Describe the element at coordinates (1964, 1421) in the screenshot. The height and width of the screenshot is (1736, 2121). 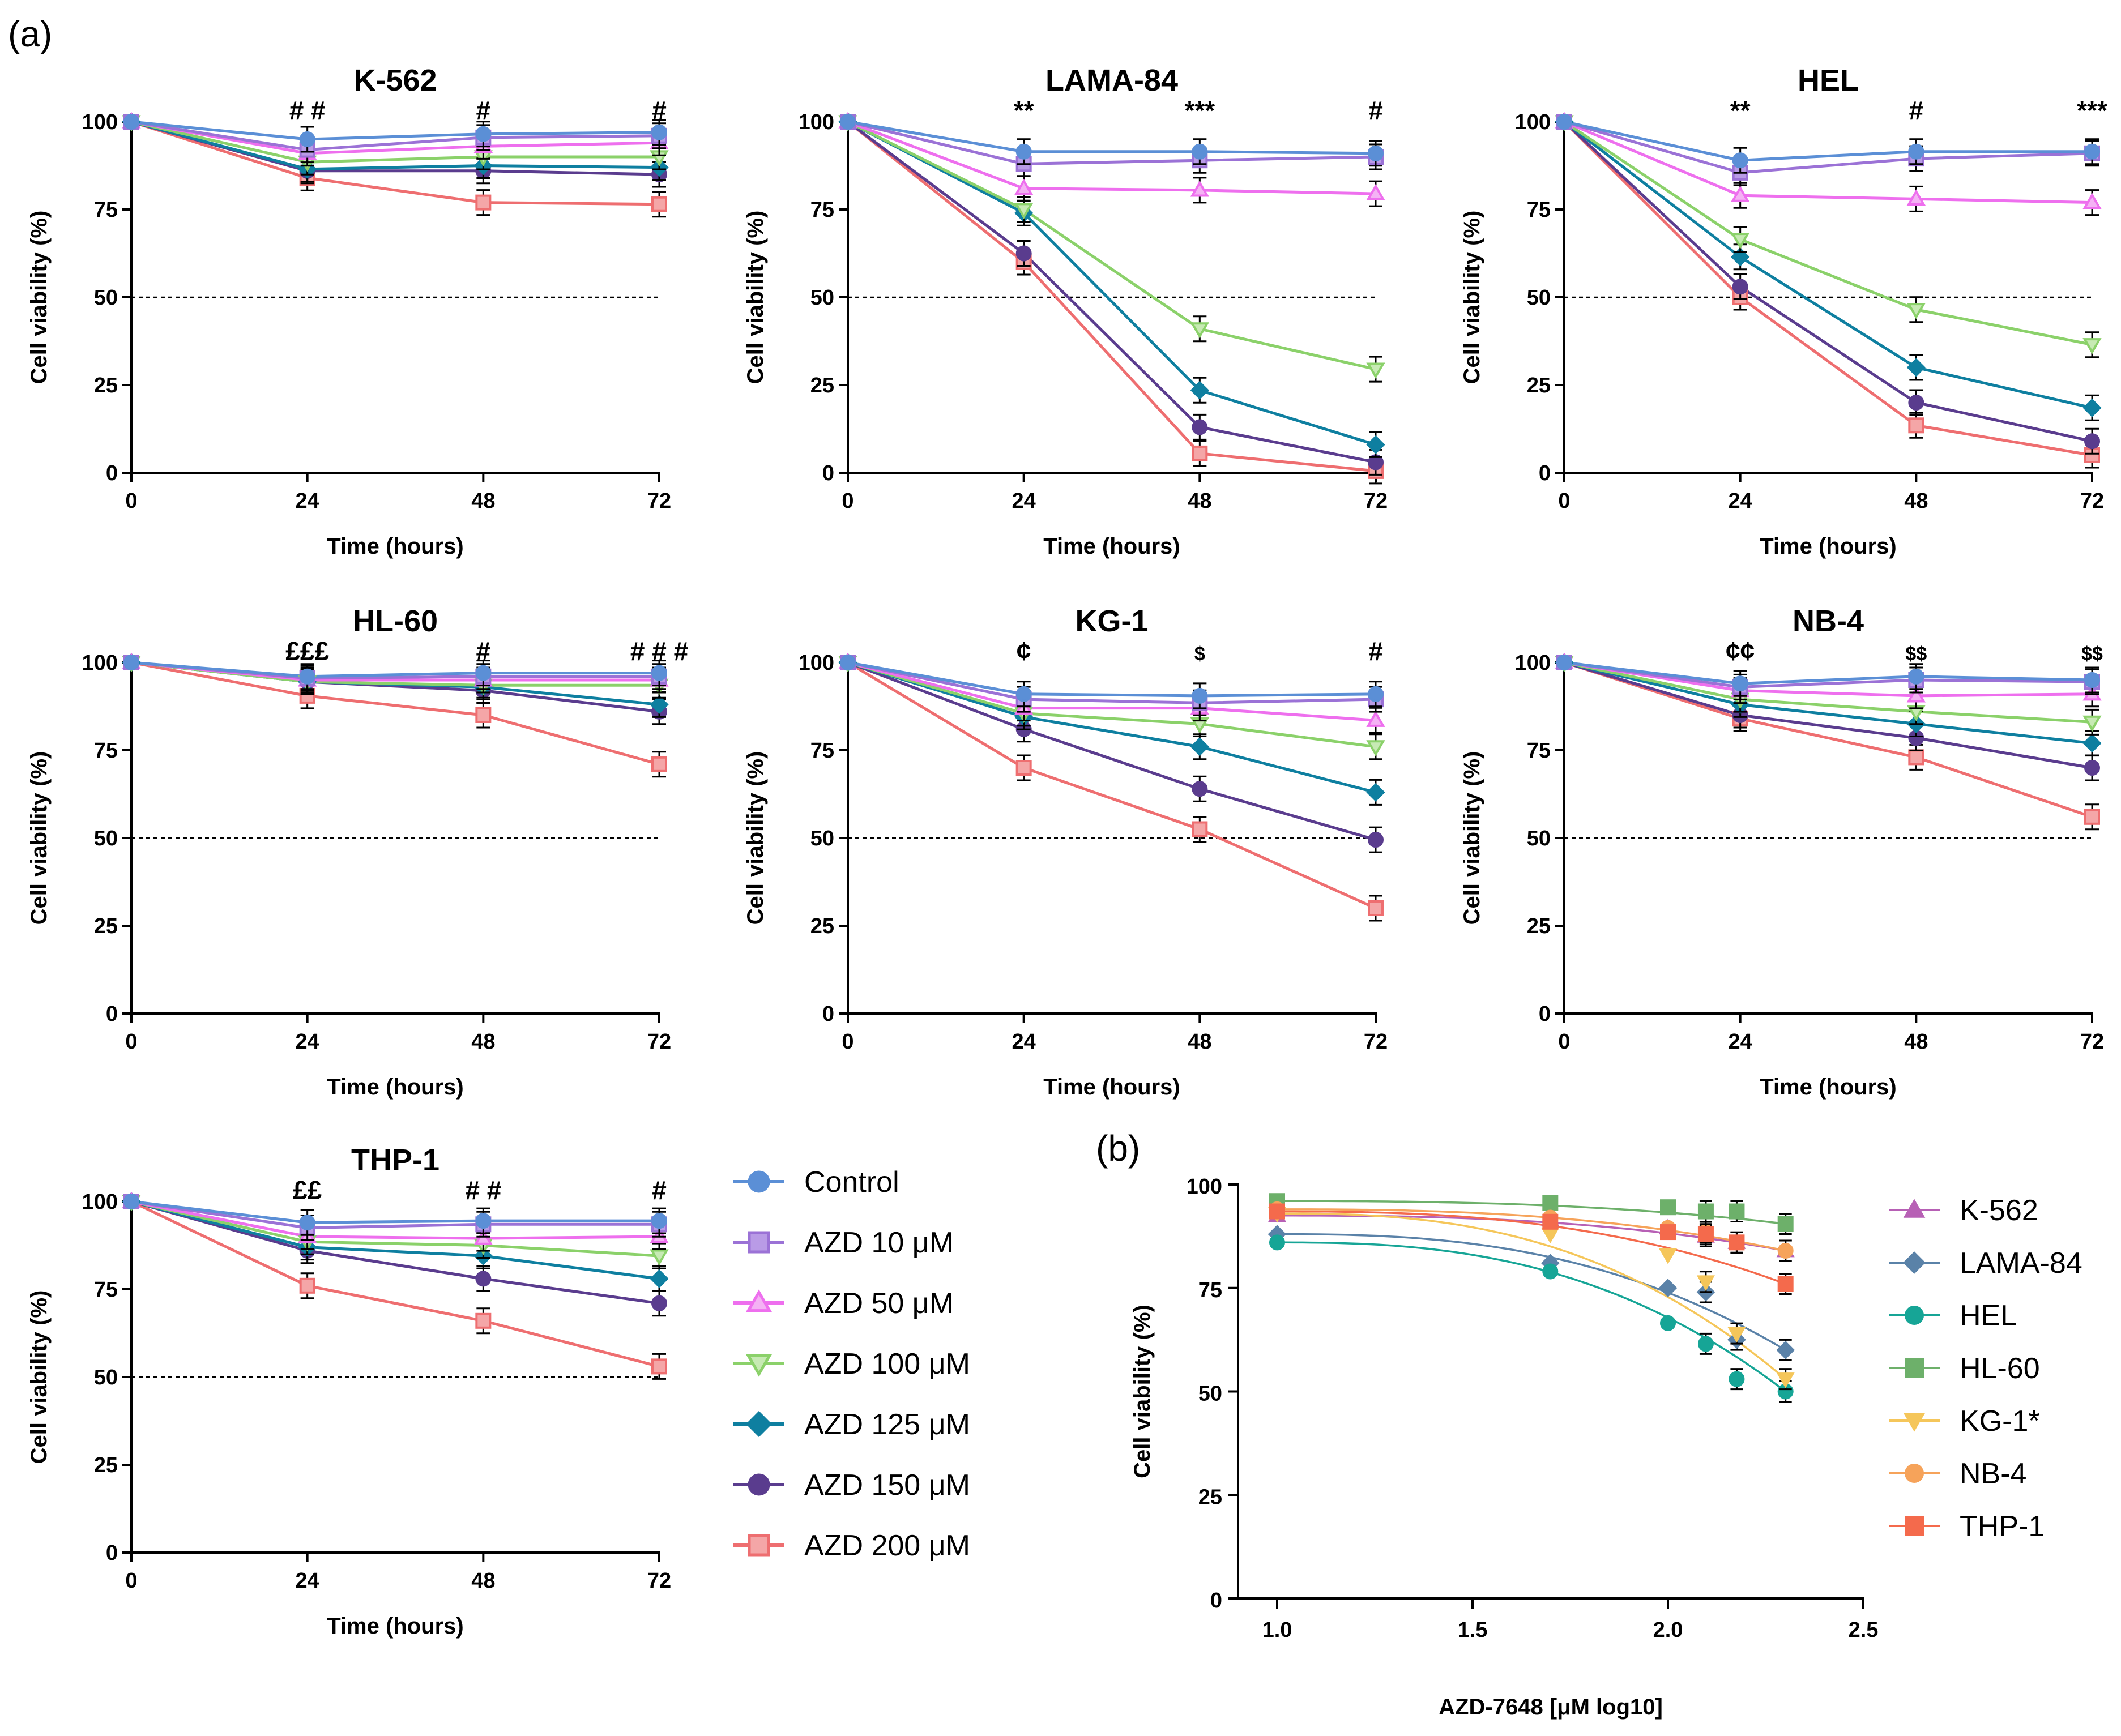
I see `legend-item-kg-1: KG-1*` at that location.